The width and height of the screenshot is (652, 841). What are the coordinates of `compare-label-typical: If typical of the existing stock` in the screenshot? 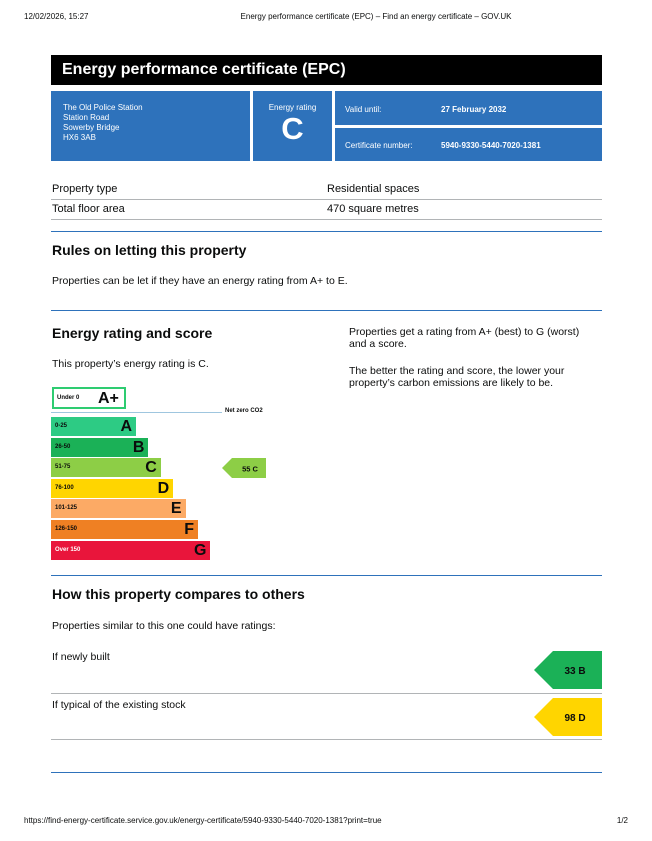 It's located at (119, 705).